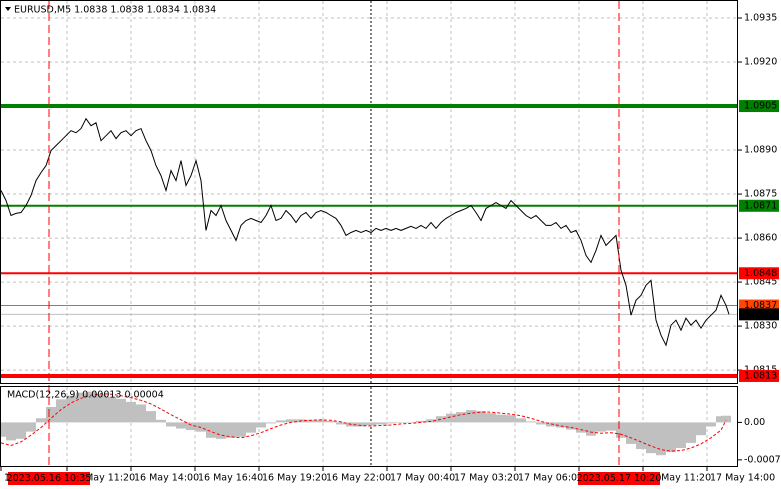  I want to click on y-tick-label: 1.0860, so click(760, 238).